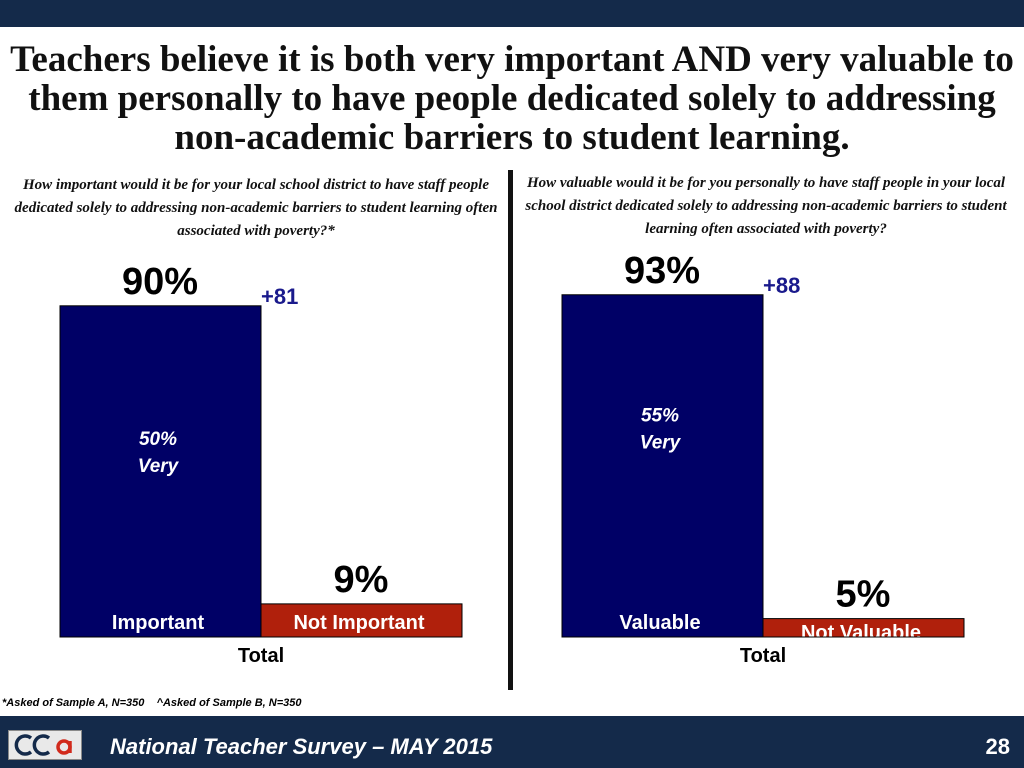  Describe the element at coordinates (158, 623) in the screenshot. I see `category-label-main: Important` at that location.